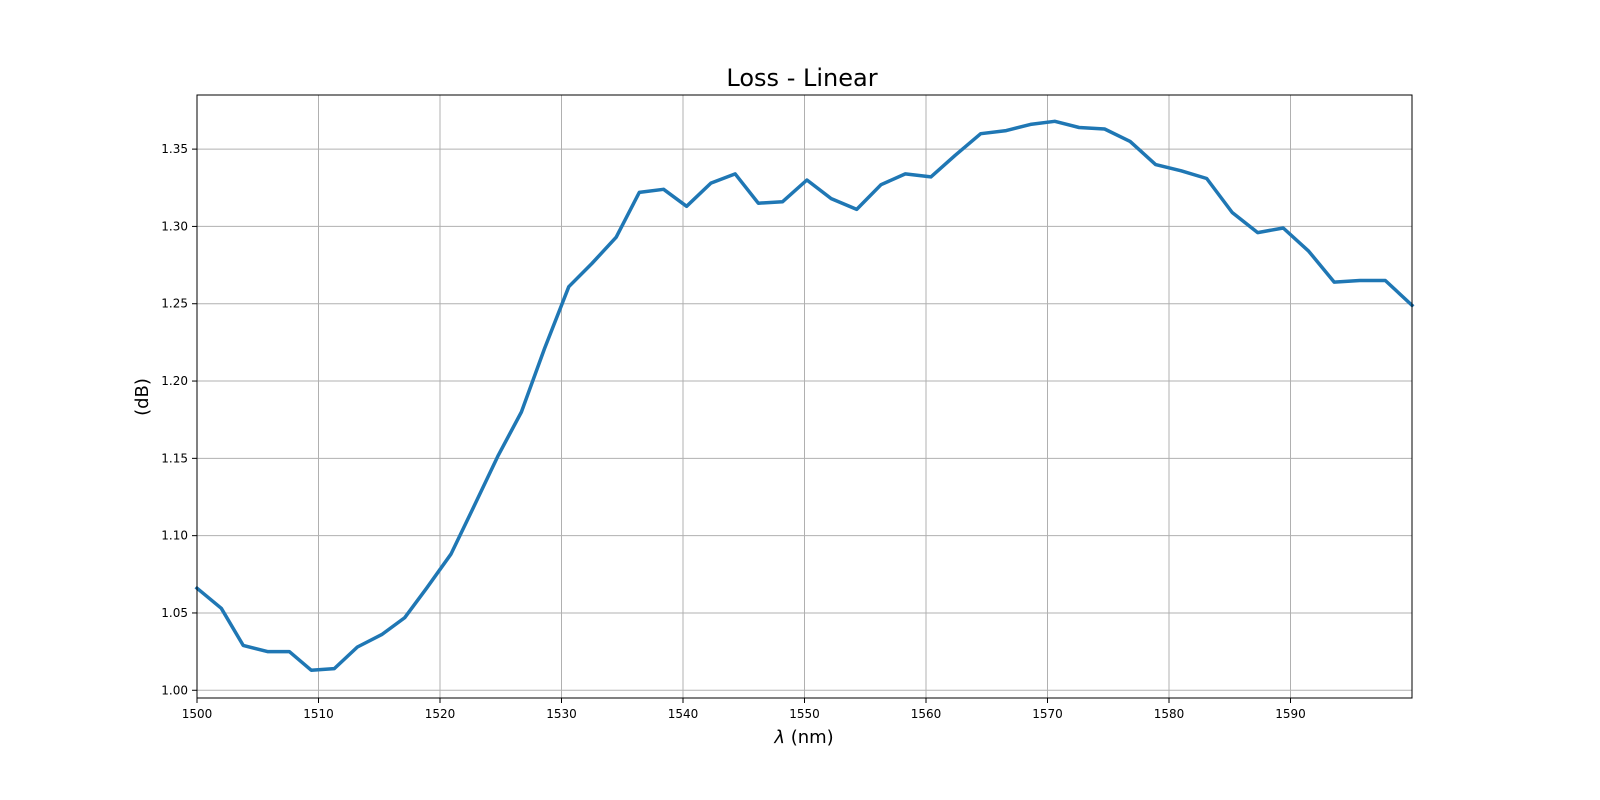 The image size is (1600, 800). I want to click on chart-title: Loss - Linear, so click(801, 78).